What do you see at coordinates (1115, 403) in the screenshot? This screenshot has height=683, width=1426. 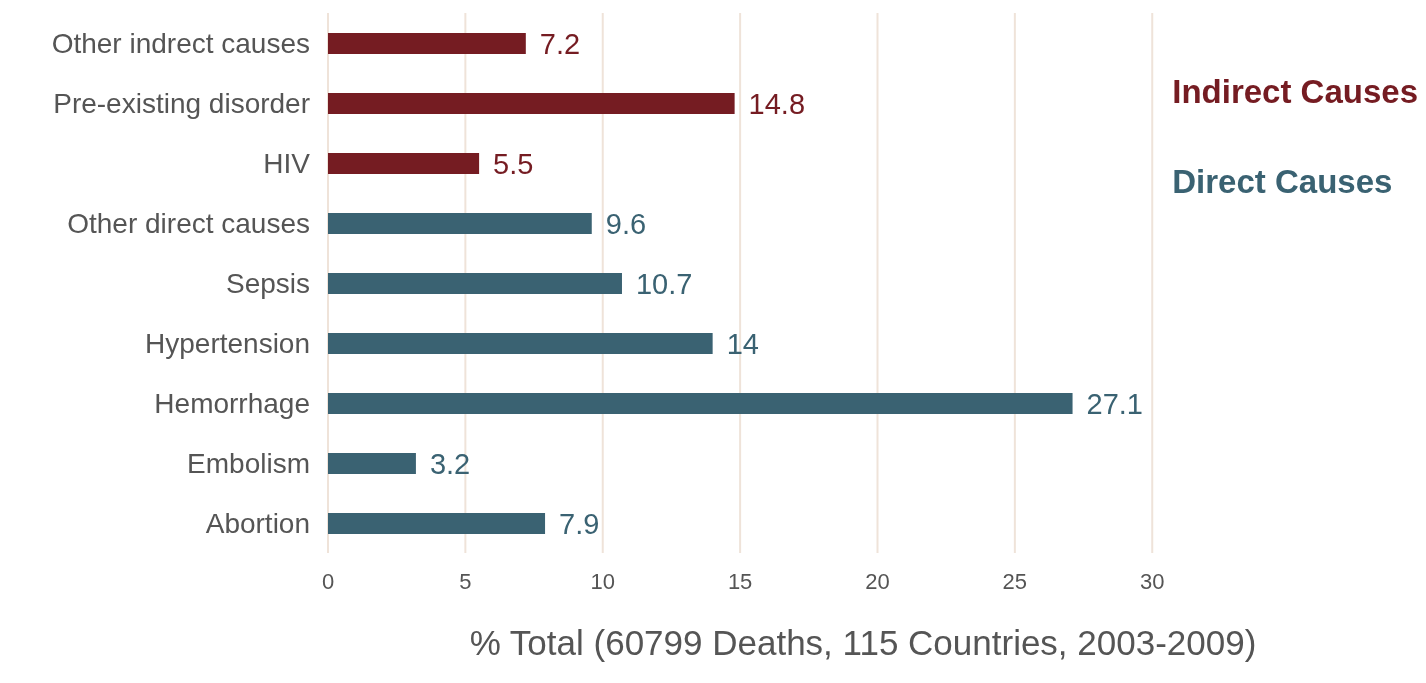 I see `data-label: 27.1` at bounding box center [1115, 403].